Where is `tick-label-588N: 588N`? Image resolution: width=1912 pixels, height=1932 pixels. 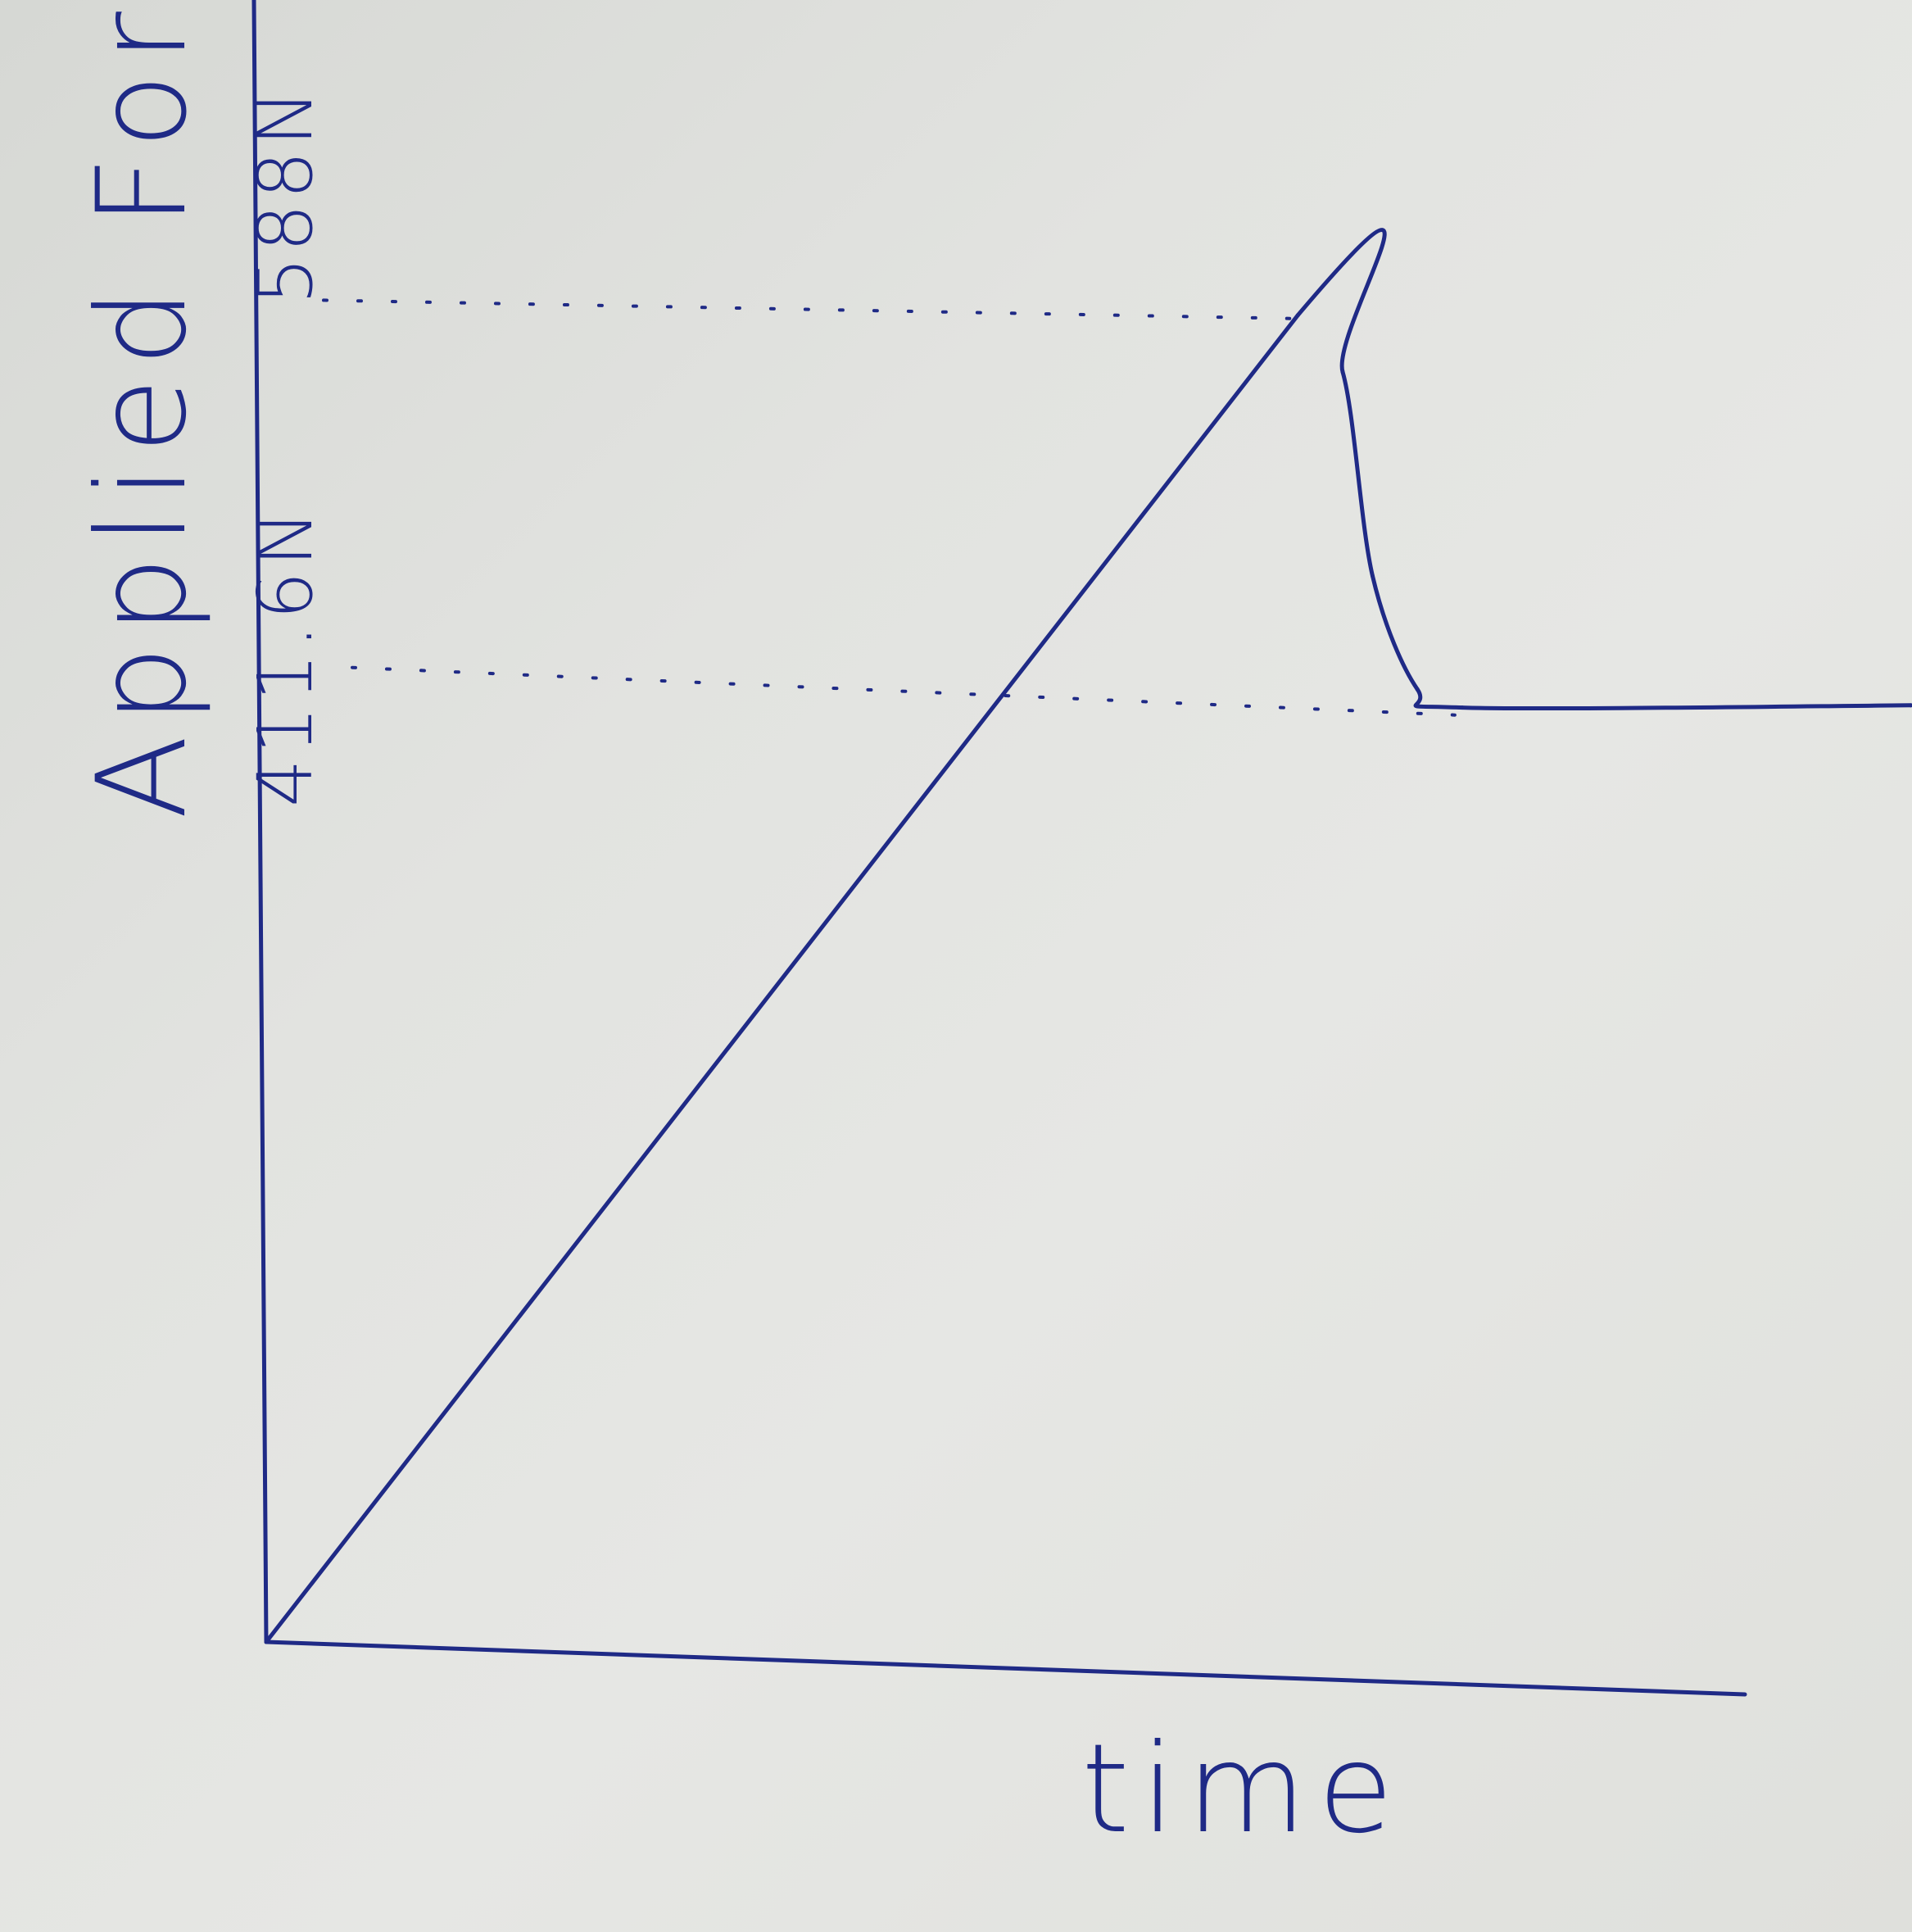 tick-label-588N: 588N is located at coordinates (285, 195).